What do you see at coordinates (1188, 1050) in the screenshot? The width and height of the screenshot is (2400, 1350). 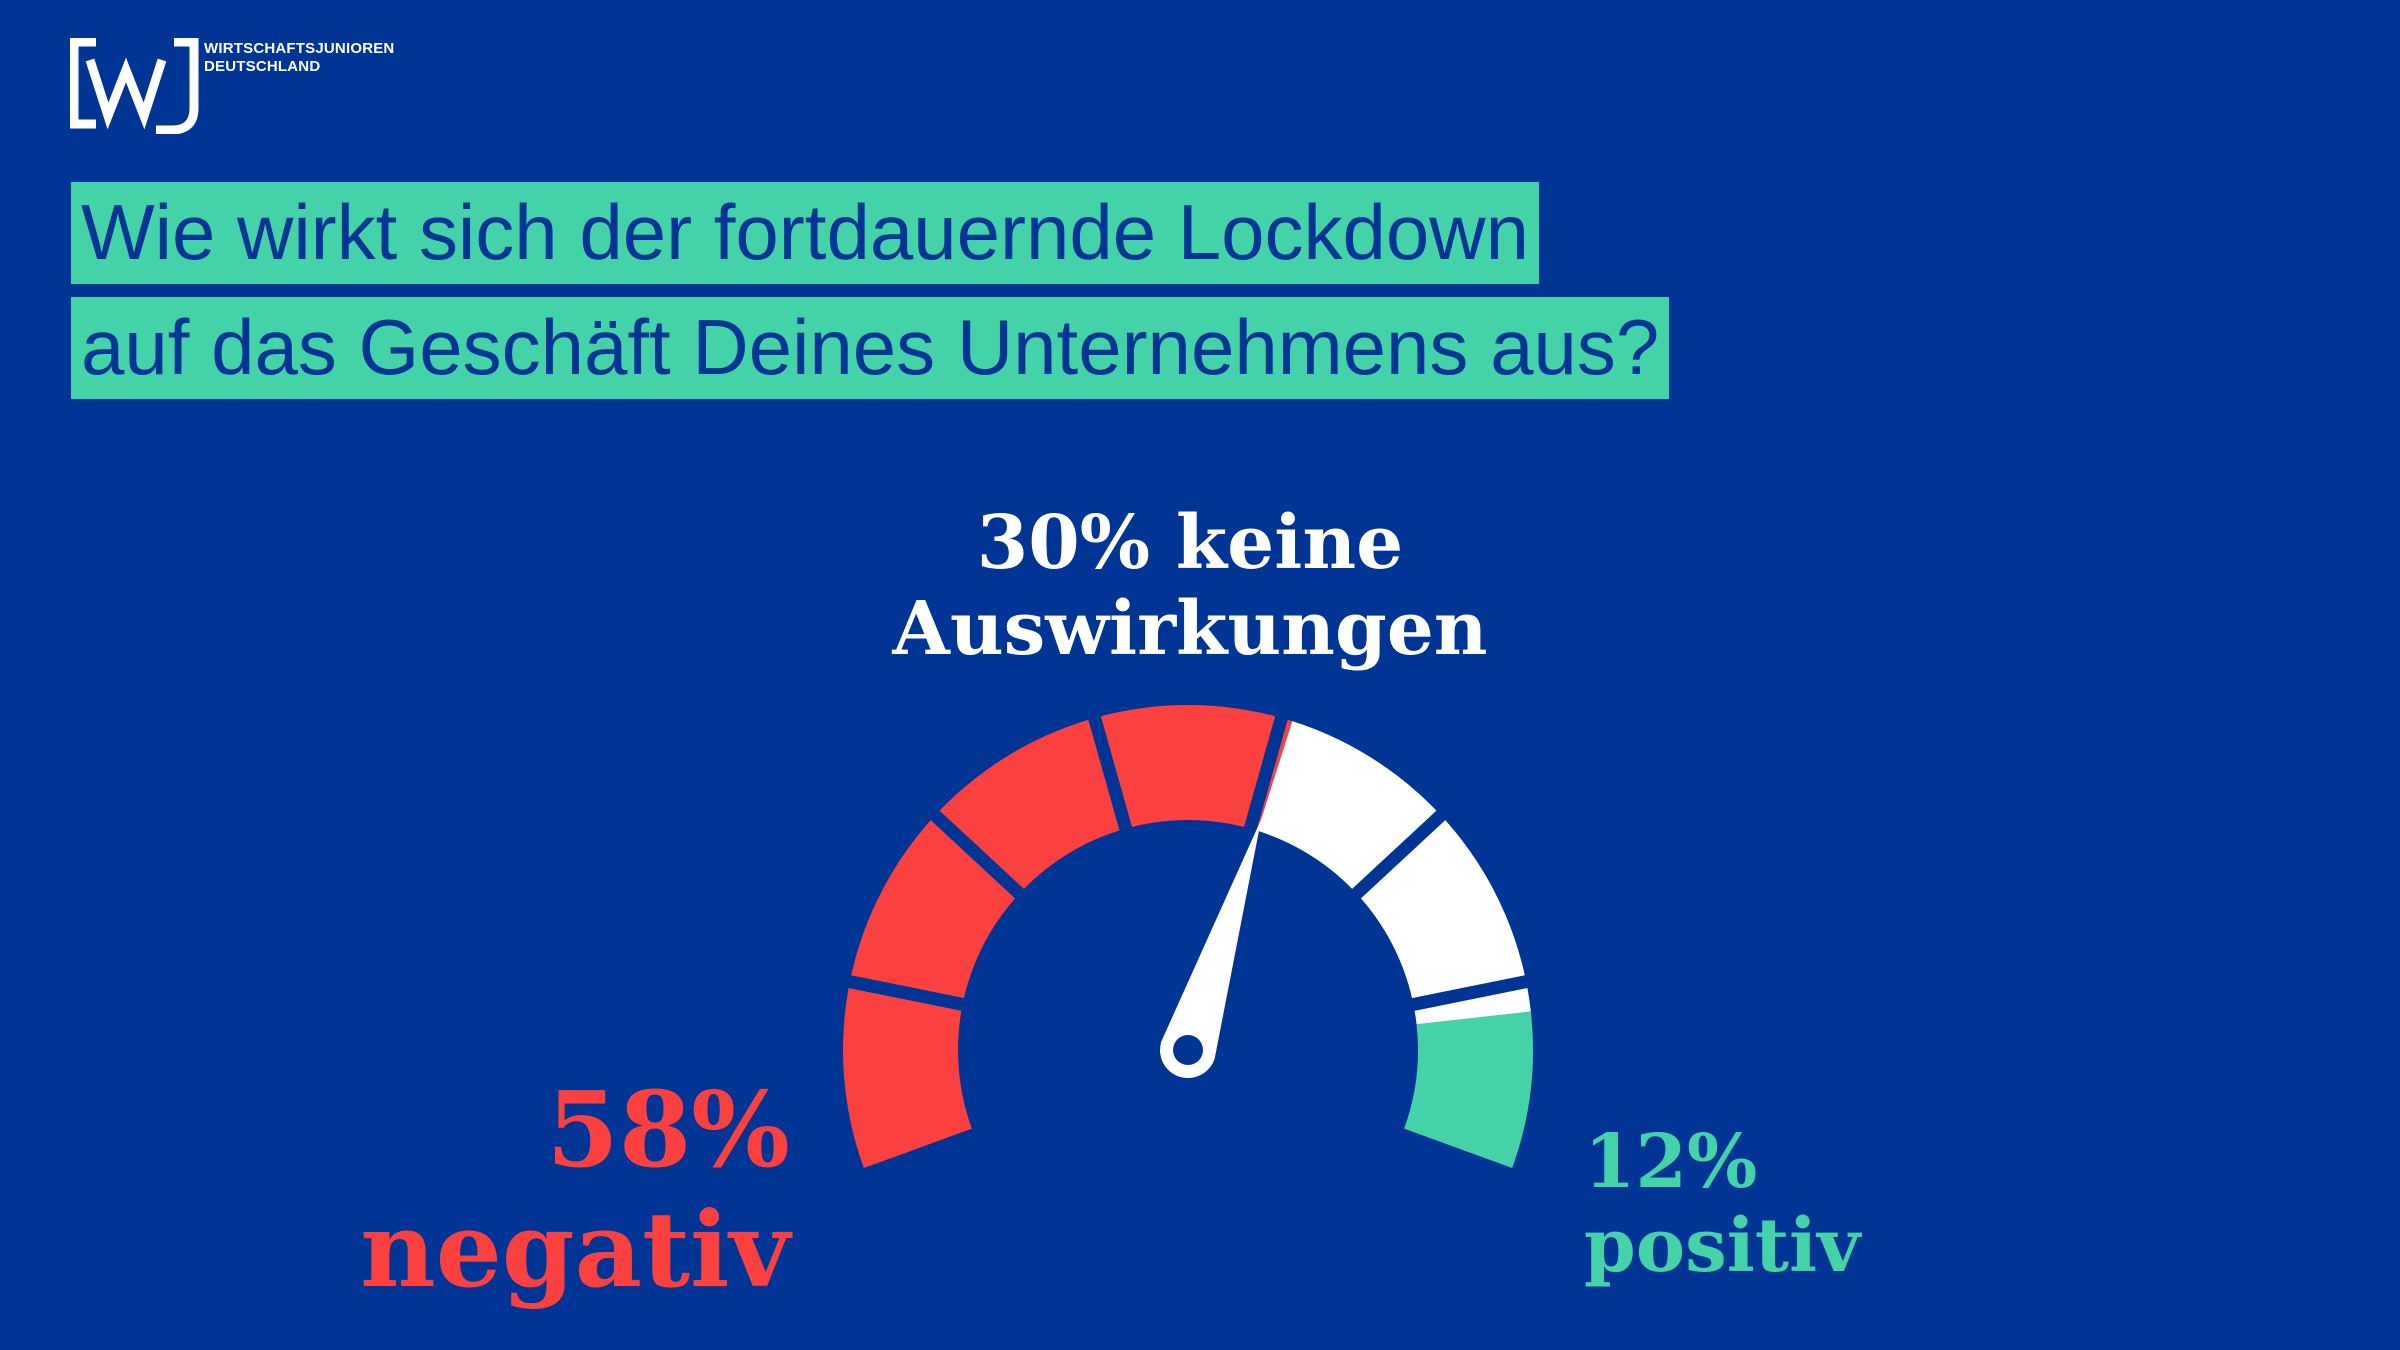 I see `gauge-hub` at bounding box center [1188, 1050].